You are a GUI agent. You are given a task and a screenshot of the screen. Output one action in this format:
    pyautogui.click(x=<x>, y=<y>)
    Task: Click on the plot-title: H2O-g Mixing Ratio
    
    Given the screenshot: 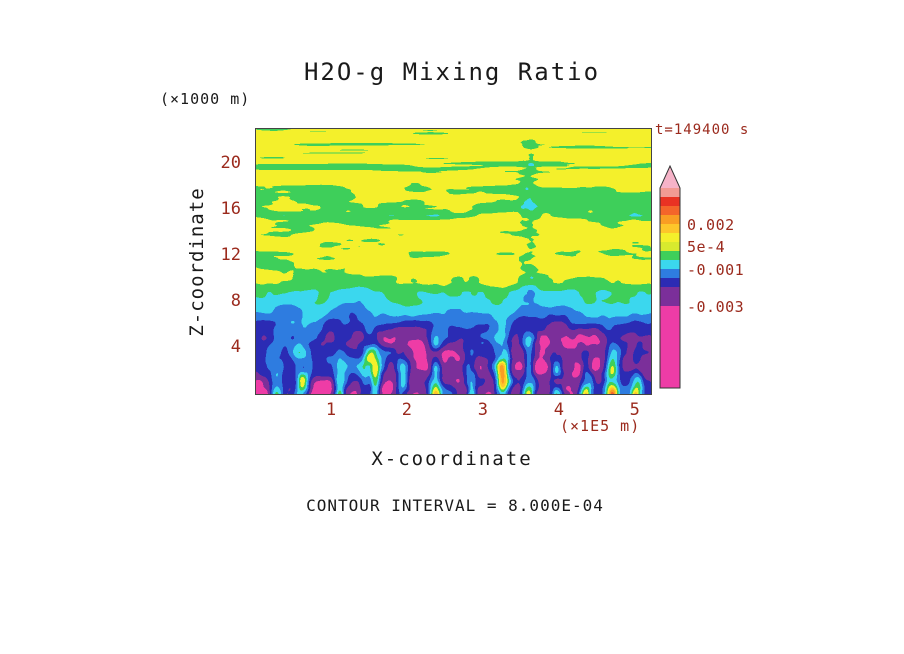 What is the action you would take?
    pyautogui.click(x=452, y=72)
    